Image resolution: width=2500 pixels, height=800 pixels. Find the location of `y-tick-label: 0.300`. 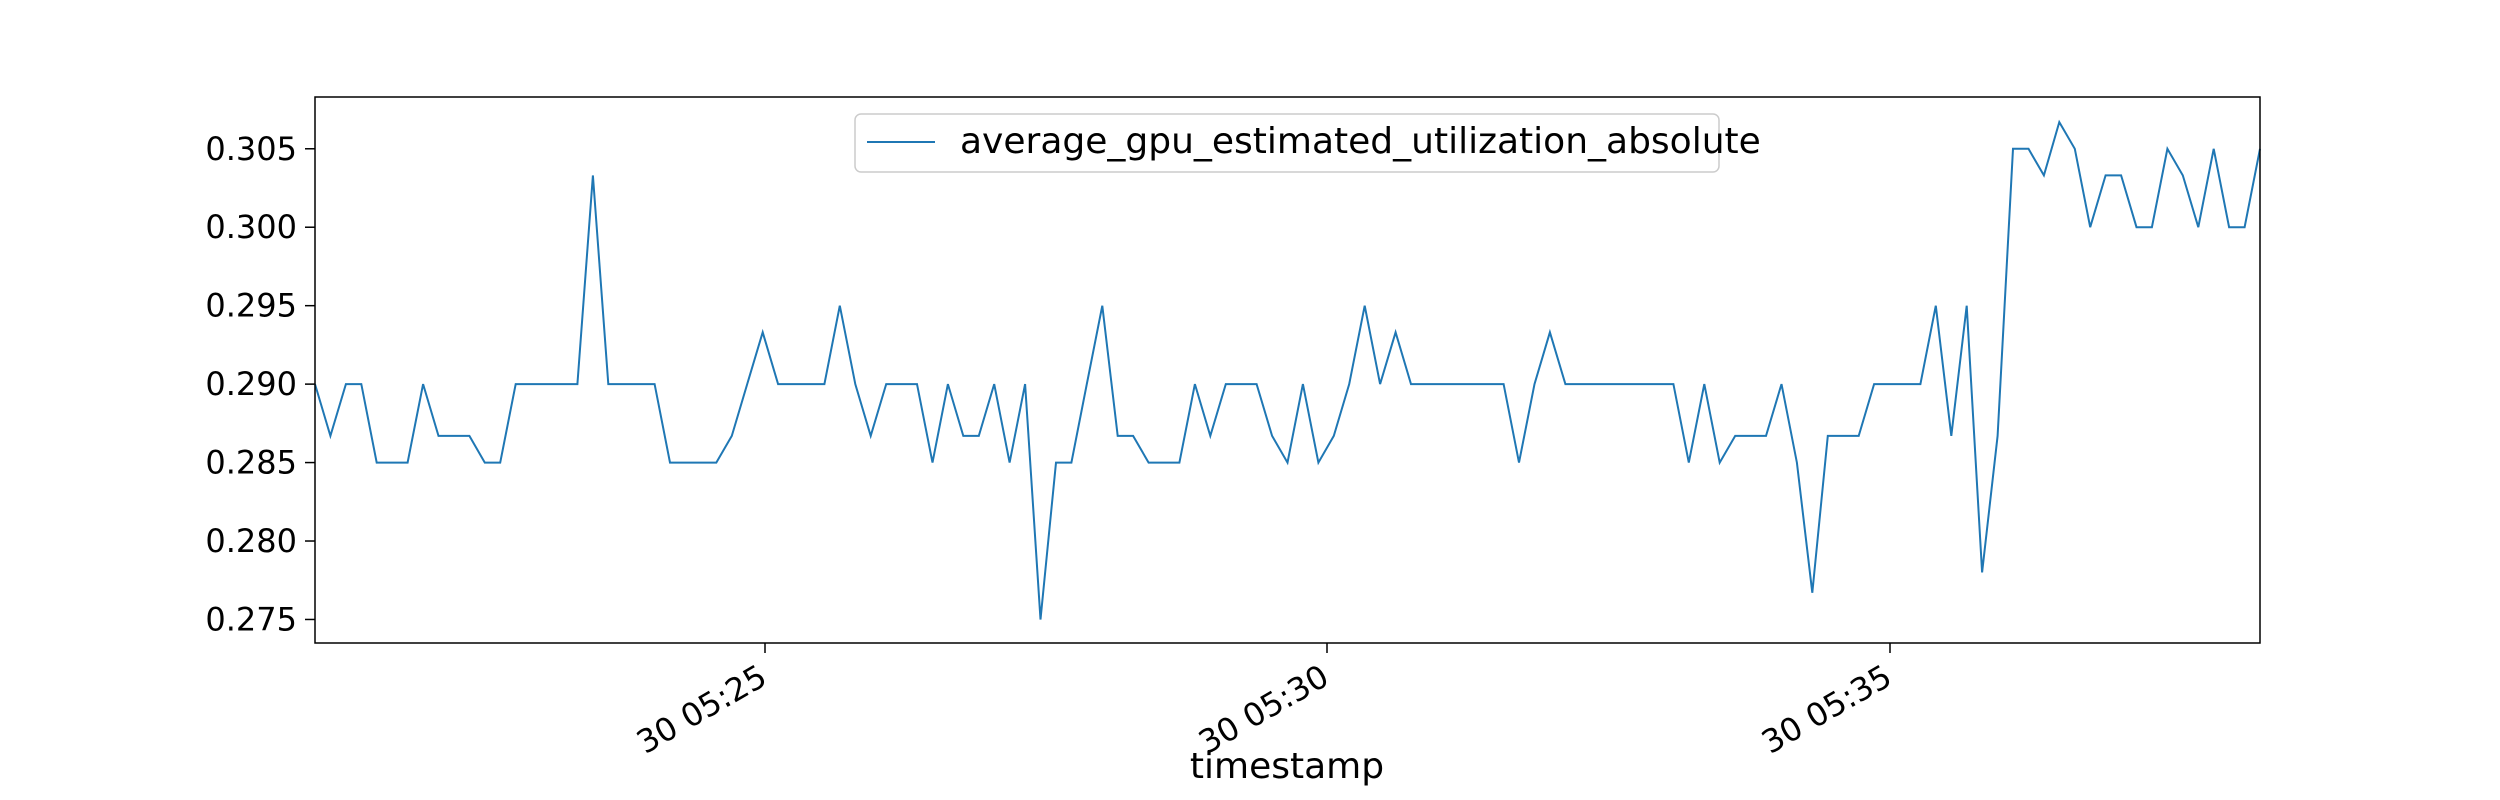

y-tick-label: 0.300 is located at coordinates (251, 227).